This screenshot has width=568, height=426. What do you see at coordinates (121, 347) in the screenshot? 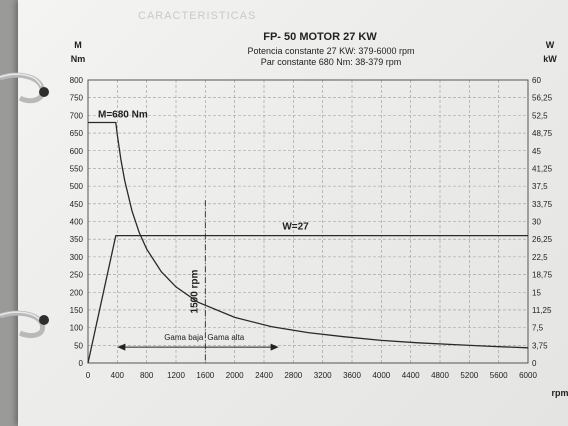
I see `range-arrow-head-left` at bounding box center [121, 347].